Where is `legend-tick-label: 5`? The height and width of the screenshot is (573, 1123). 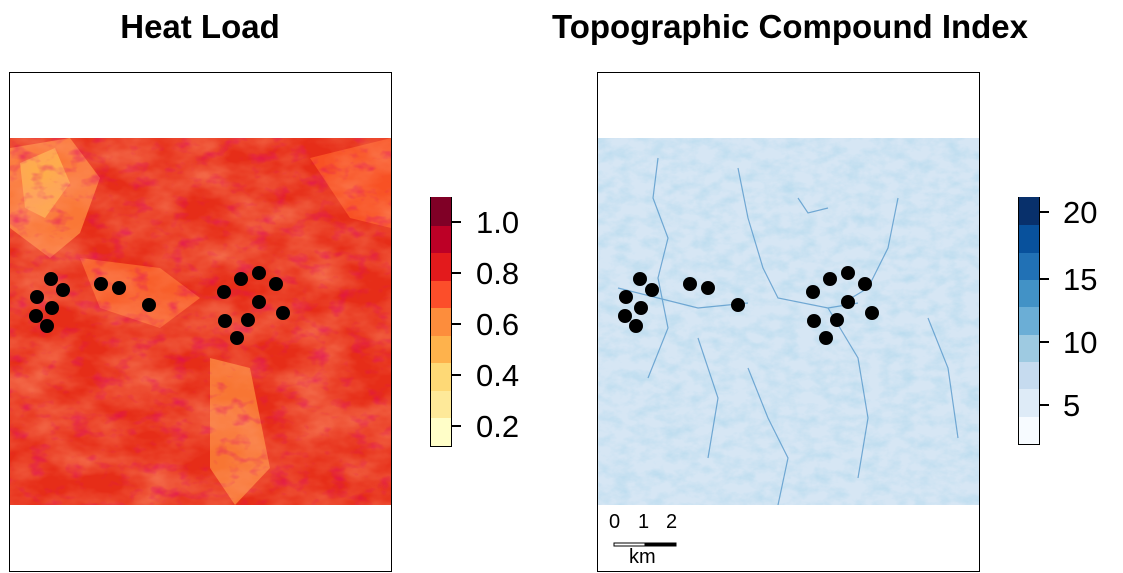
legend-tick-label: 5 is located at coordinates (1072, 405).